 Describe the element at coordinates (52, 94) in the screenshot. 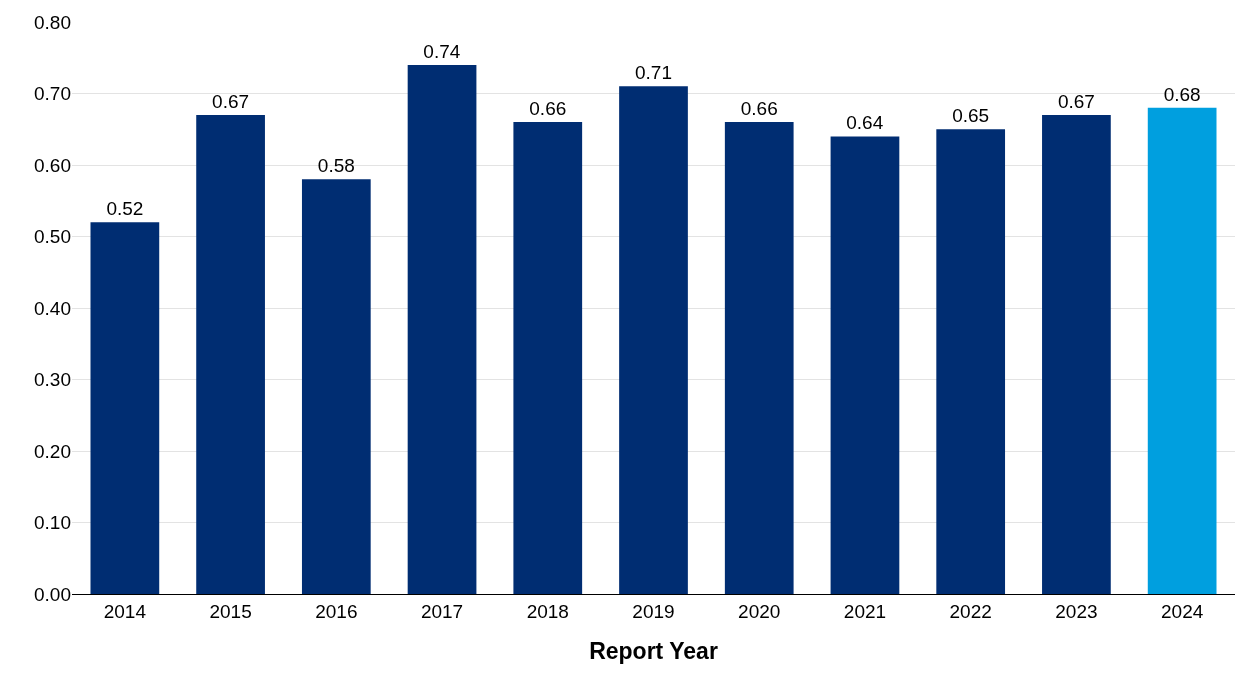

I see `y-tick-label: 0.70` at that location.